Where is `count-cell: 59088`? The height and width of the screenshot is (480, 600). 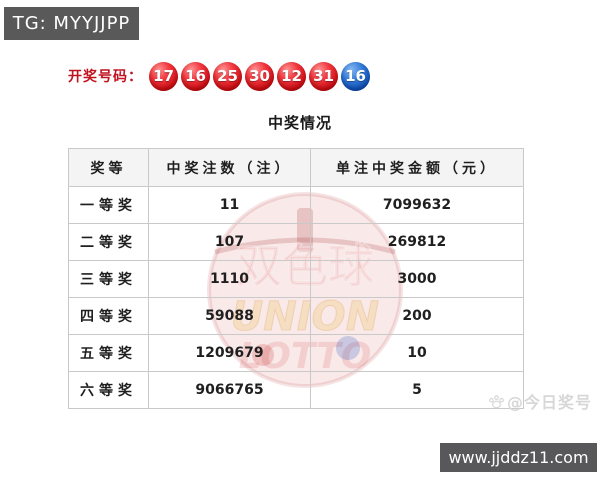 count-cell: 59088 is located at coordinates (229, 316).